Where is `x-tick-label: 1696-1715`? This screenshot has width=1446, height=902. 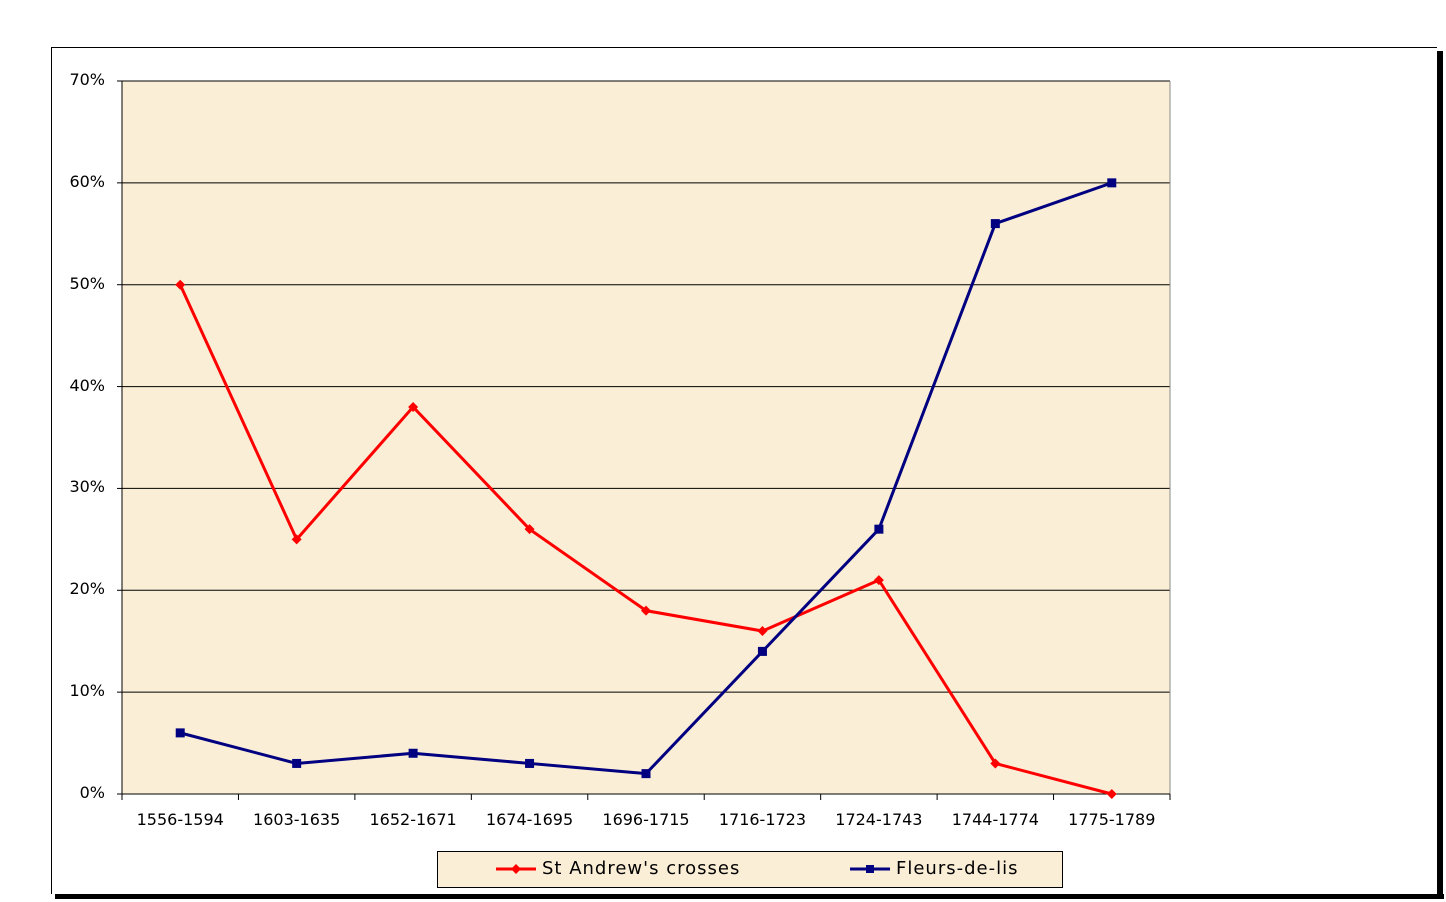
x-tick-label: 1696-1715 is located at coordinates (646, 819).